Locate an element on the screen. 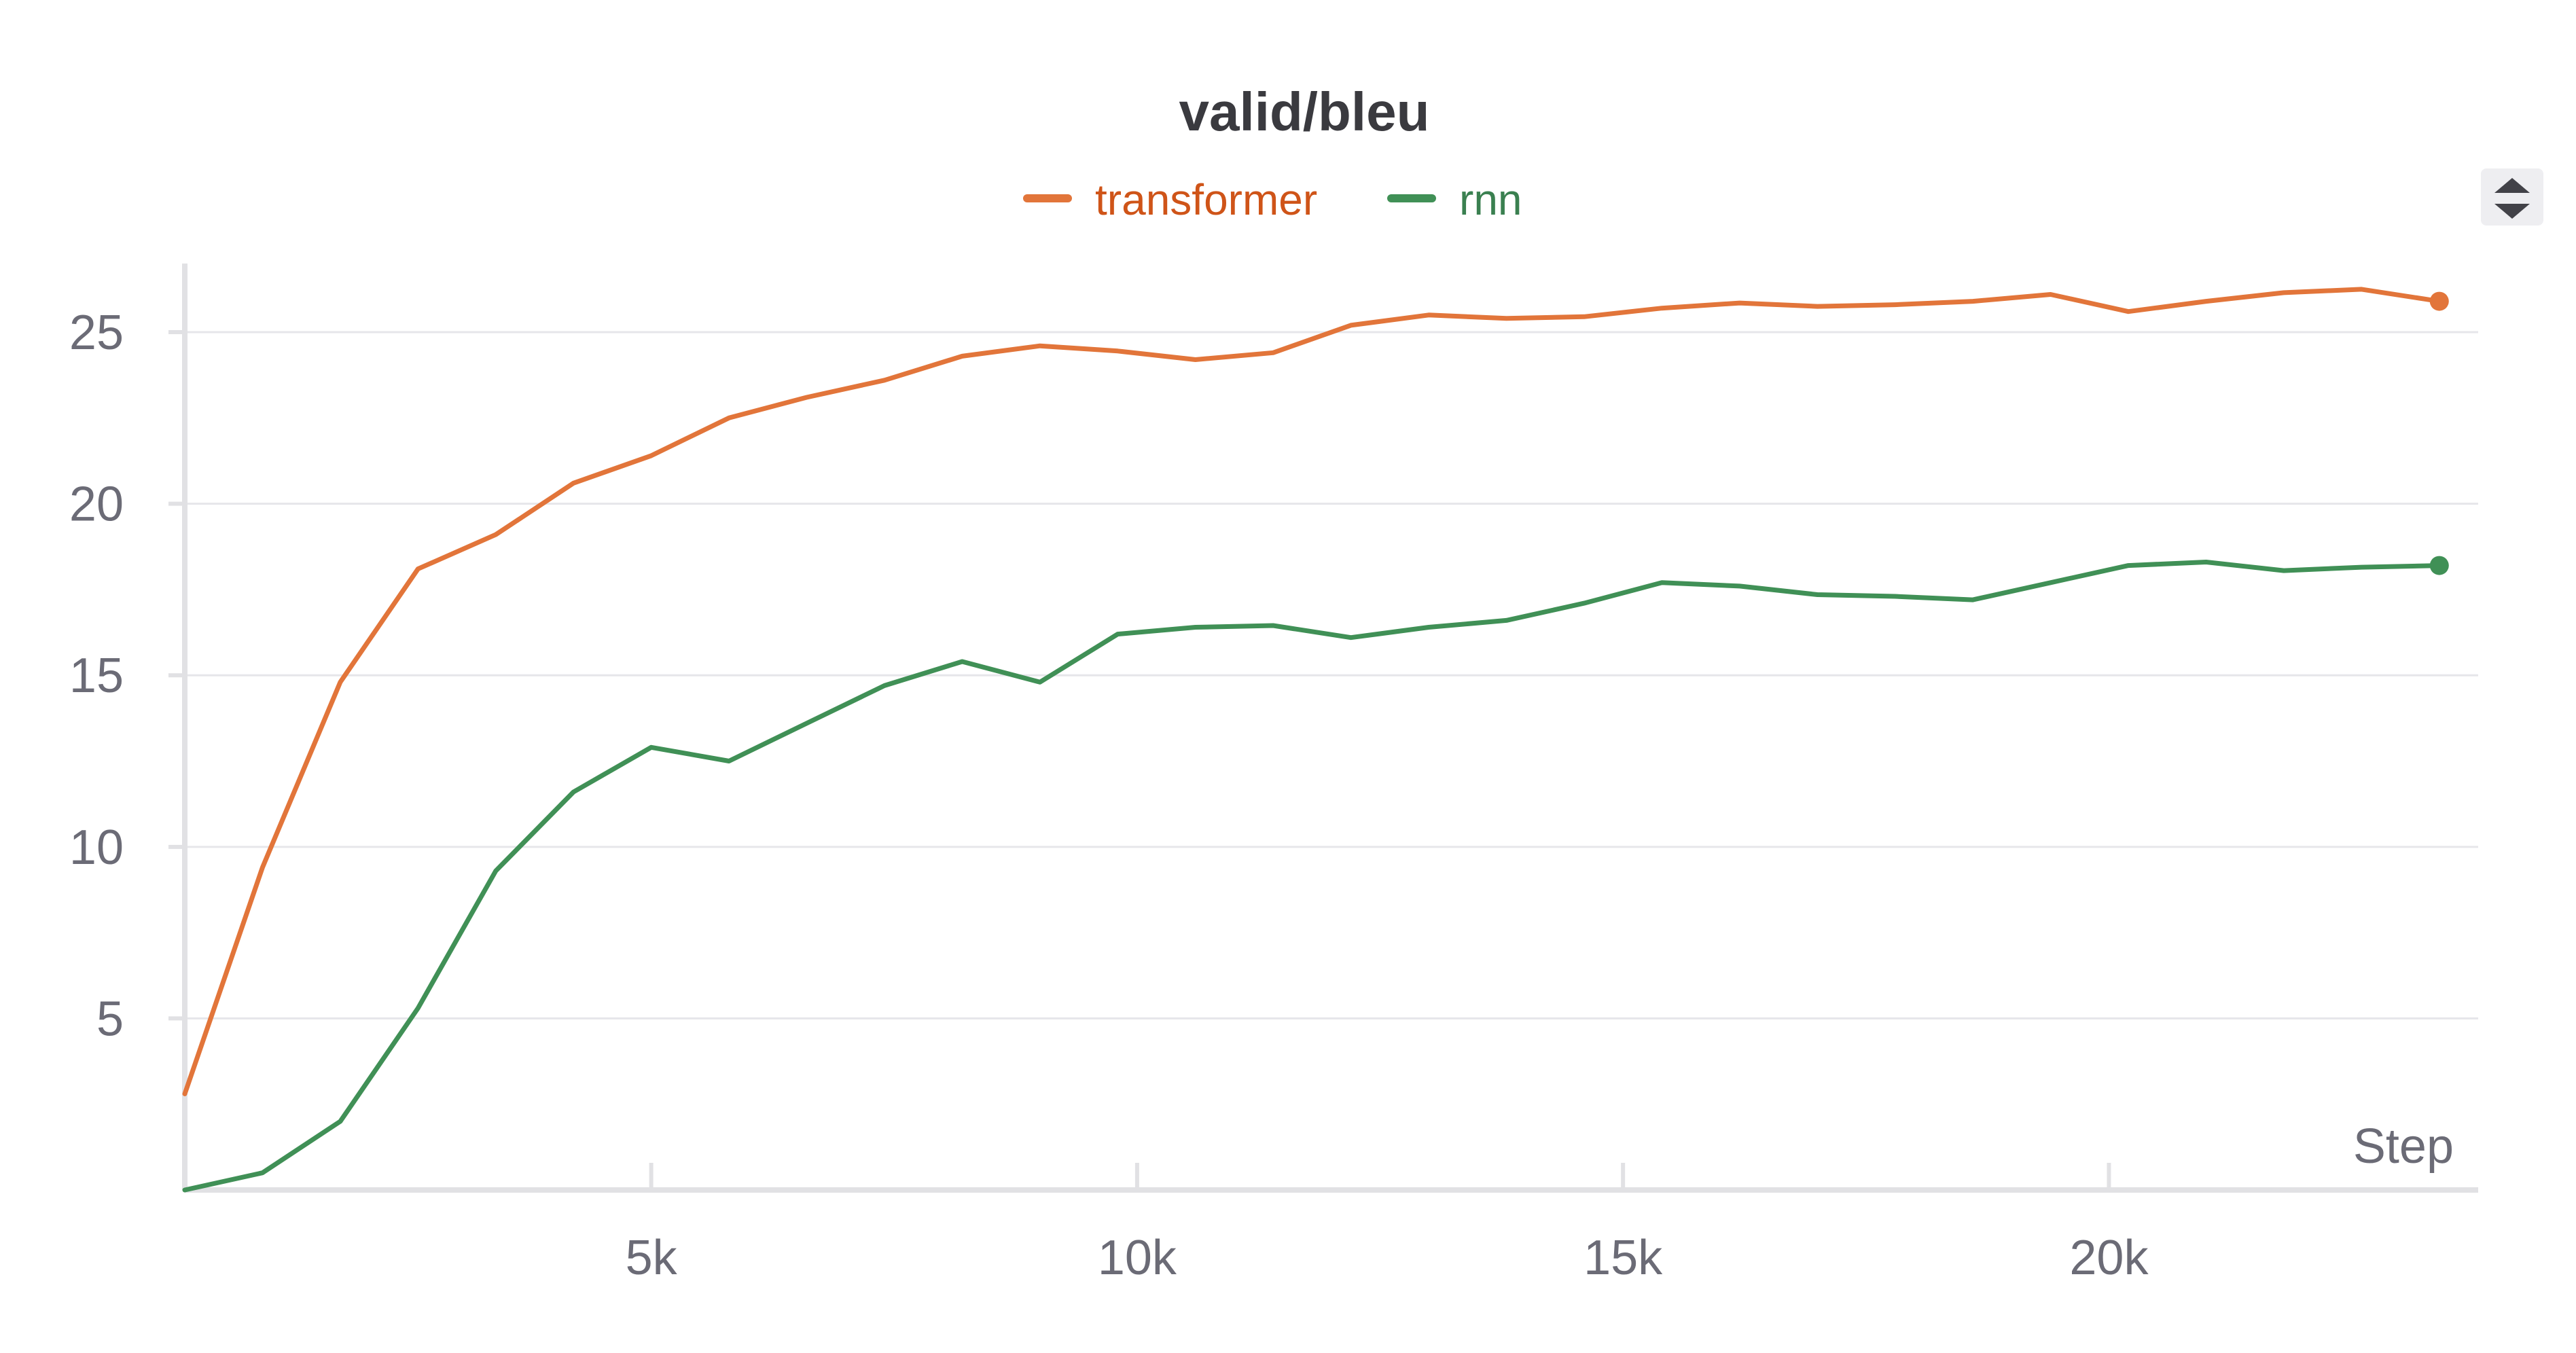 The height and width of the screenshot is (1353, 2576). sort-arrows-icon-background is located at coordinates (2512, 197).